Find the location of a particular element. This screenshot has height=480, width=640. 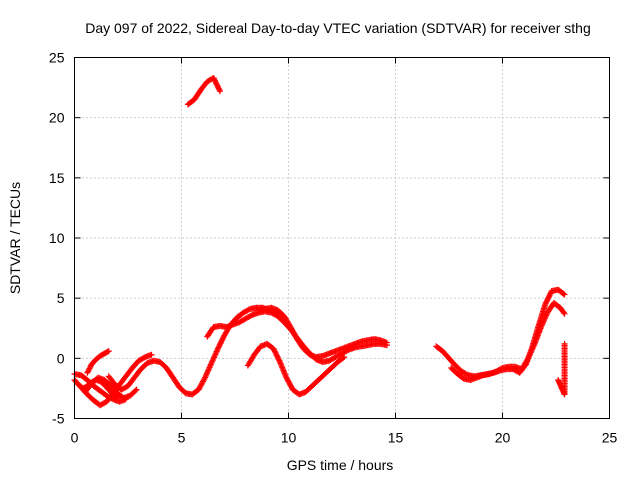

y-tick-label: -5 is located at coordinates (58, 419).